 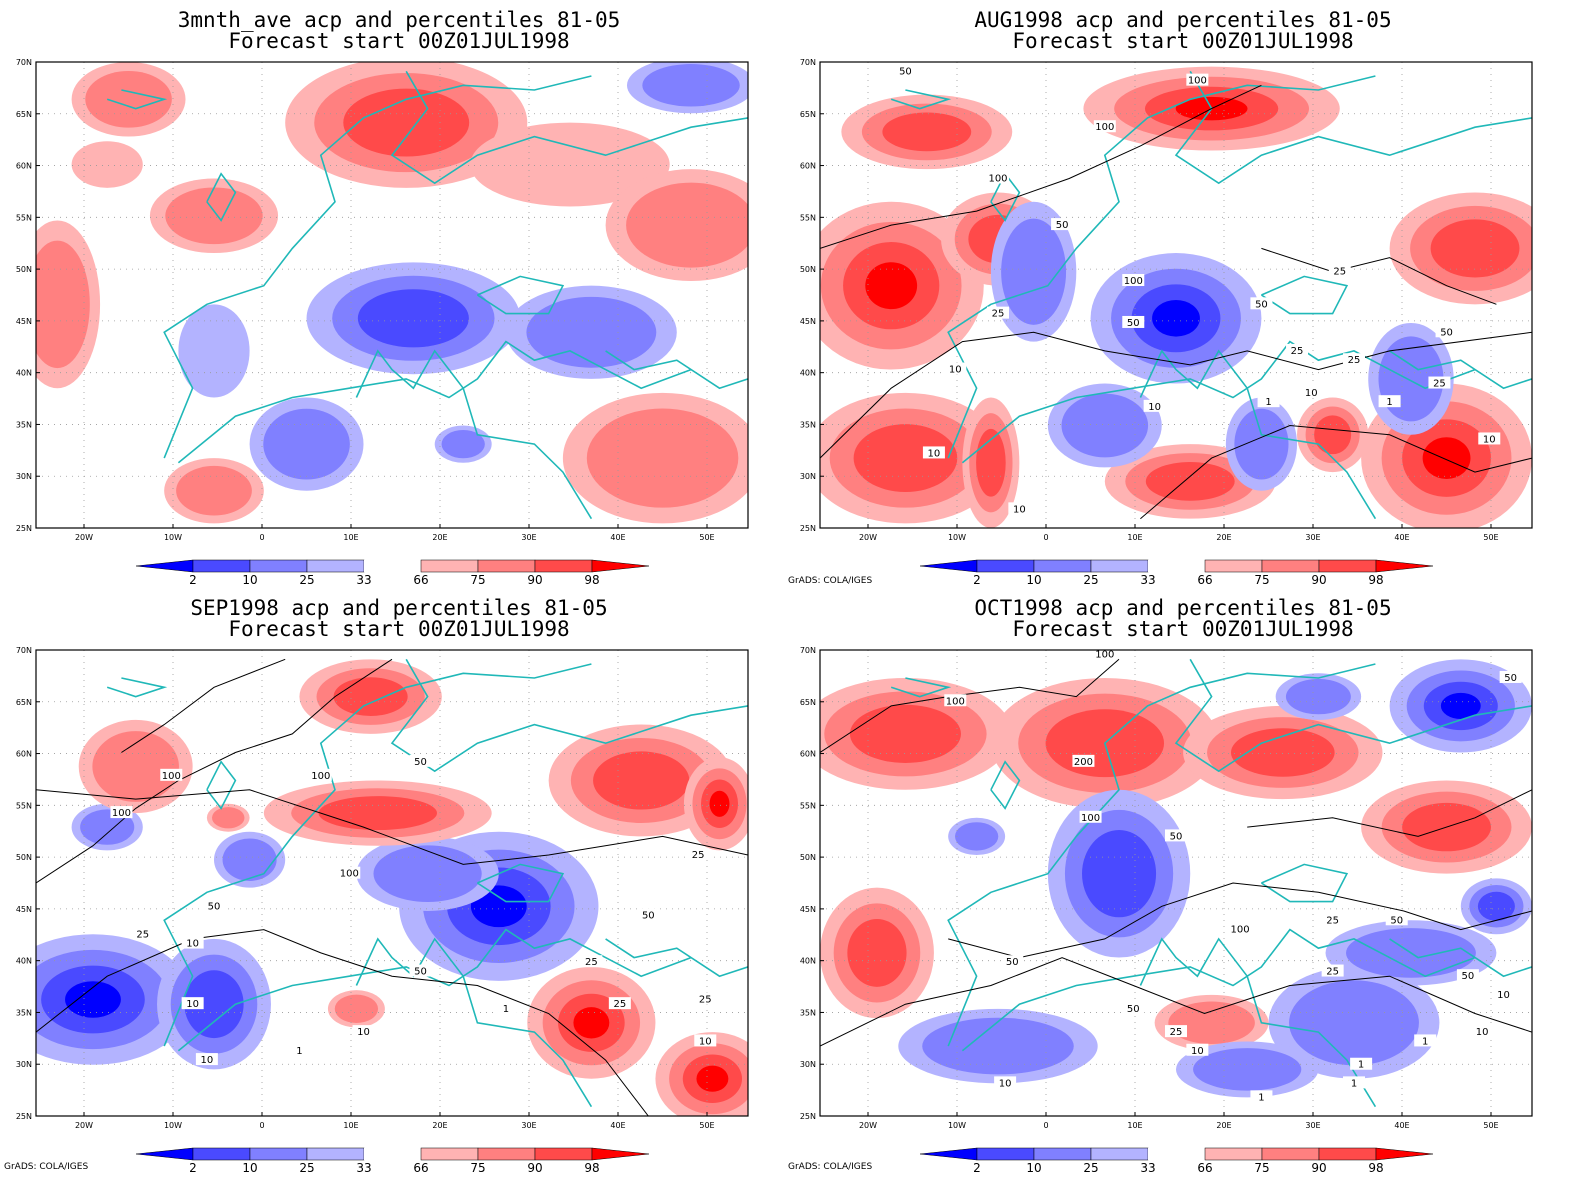 What do you see at coordinates (24, 476) in the screenshot?
I see `lat-label: 30N` at bounding box center [24, 476].